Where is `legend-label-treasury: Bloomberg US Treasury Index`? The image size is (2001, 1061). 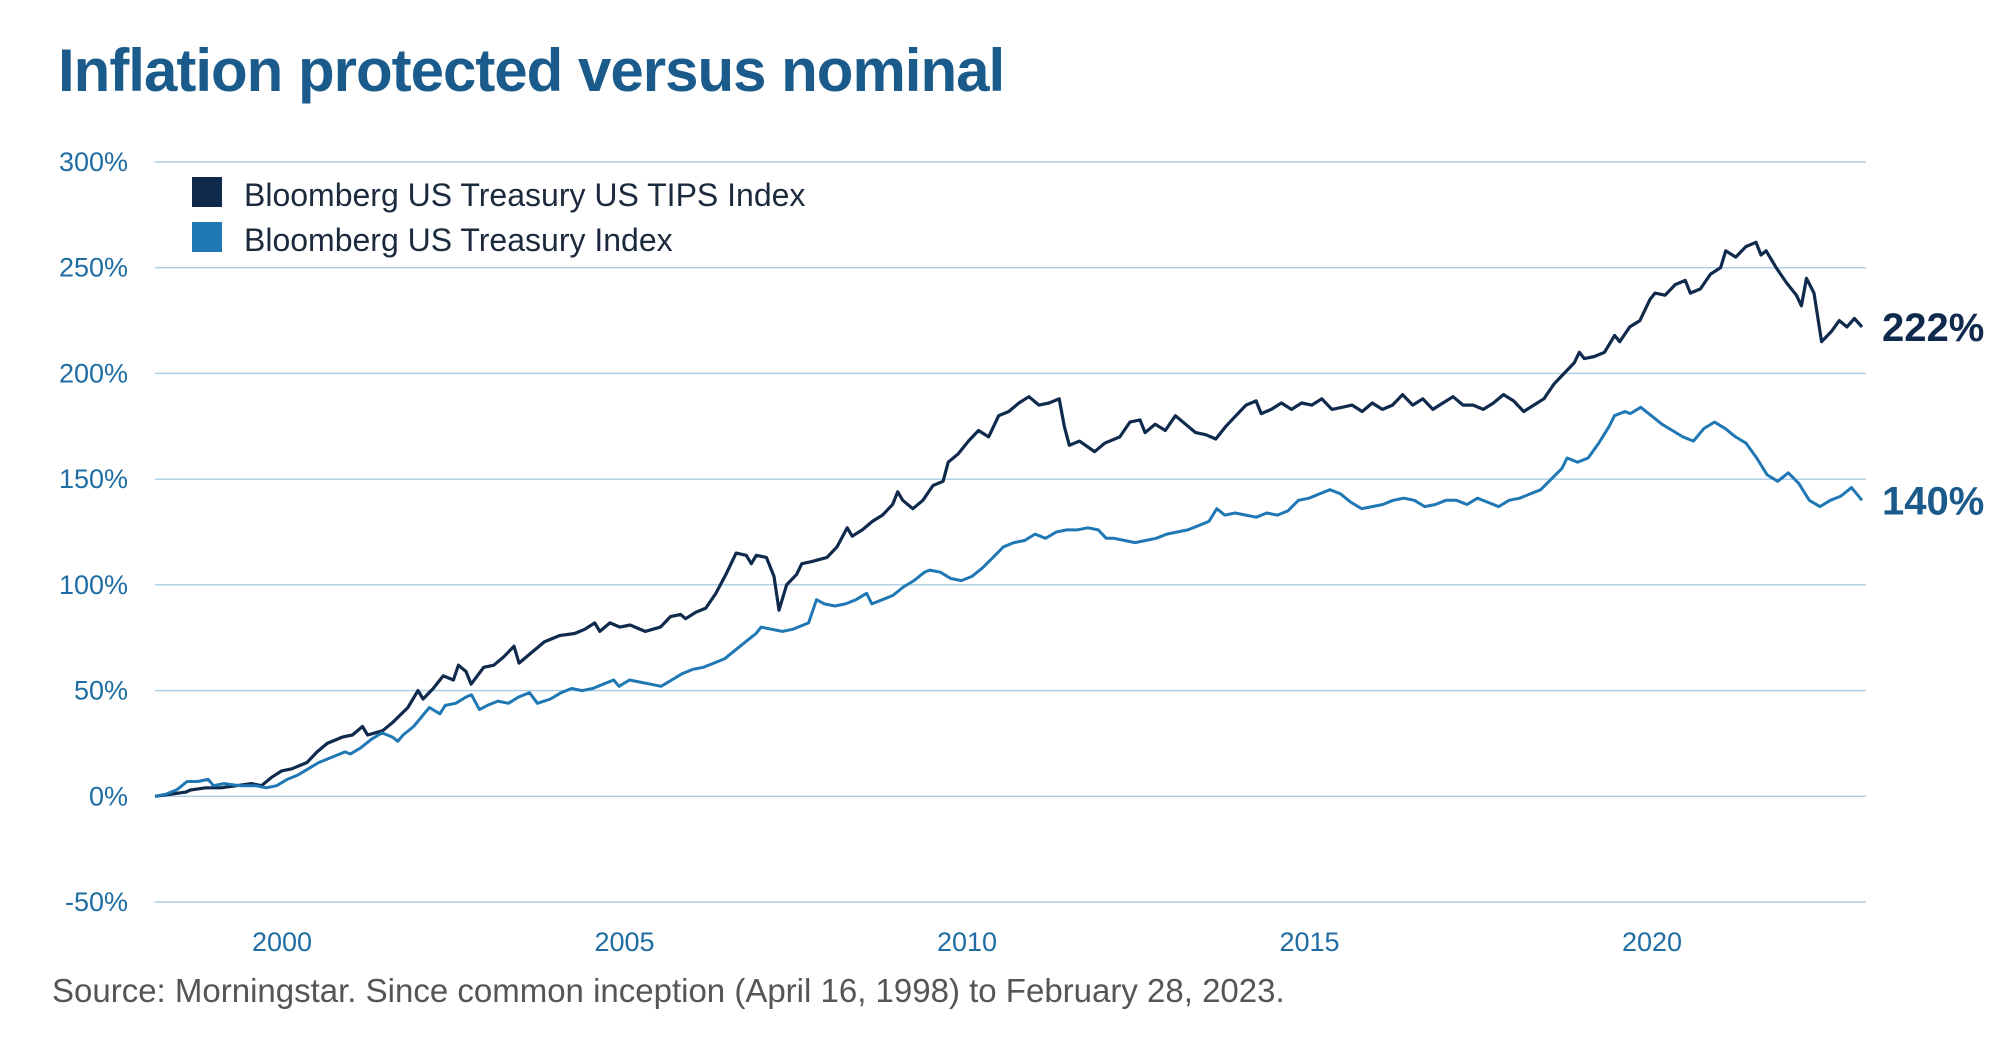
legend-label-treasury: Bloomberg US Treasury Index is located at coordinates (458, 240).